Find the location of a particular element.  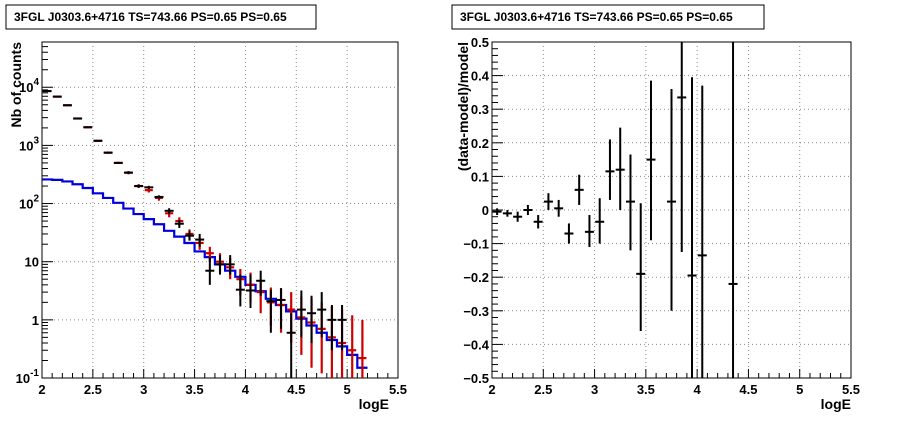

y-tick-label: 0.3 is located at coordinates (480, 109).